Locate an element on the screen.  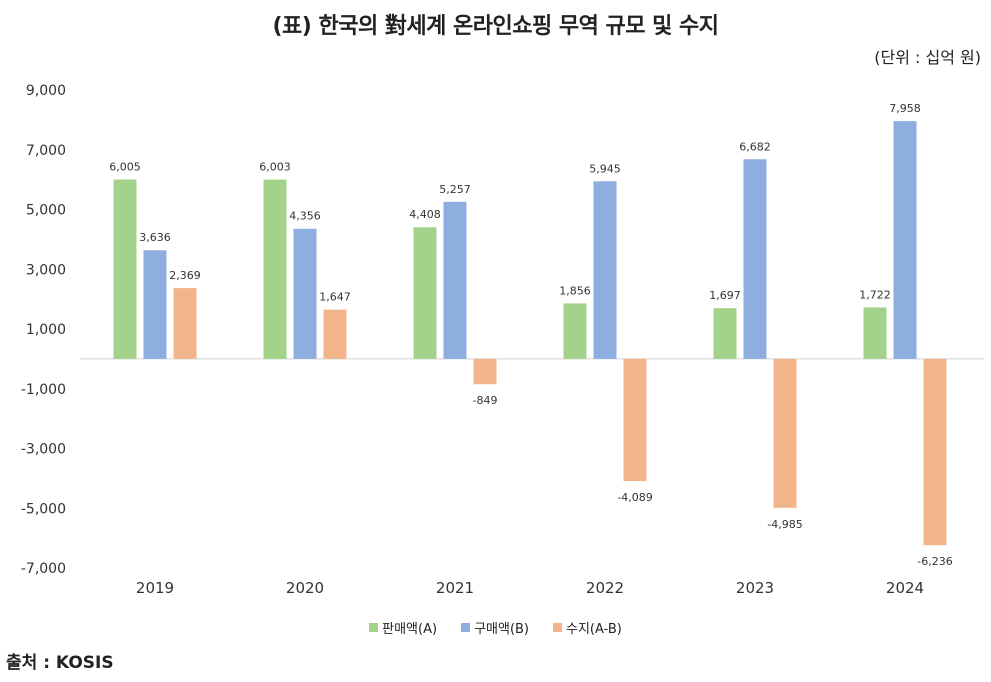
data-label-purchase: 4,356 is located at coordinates (305, 216).